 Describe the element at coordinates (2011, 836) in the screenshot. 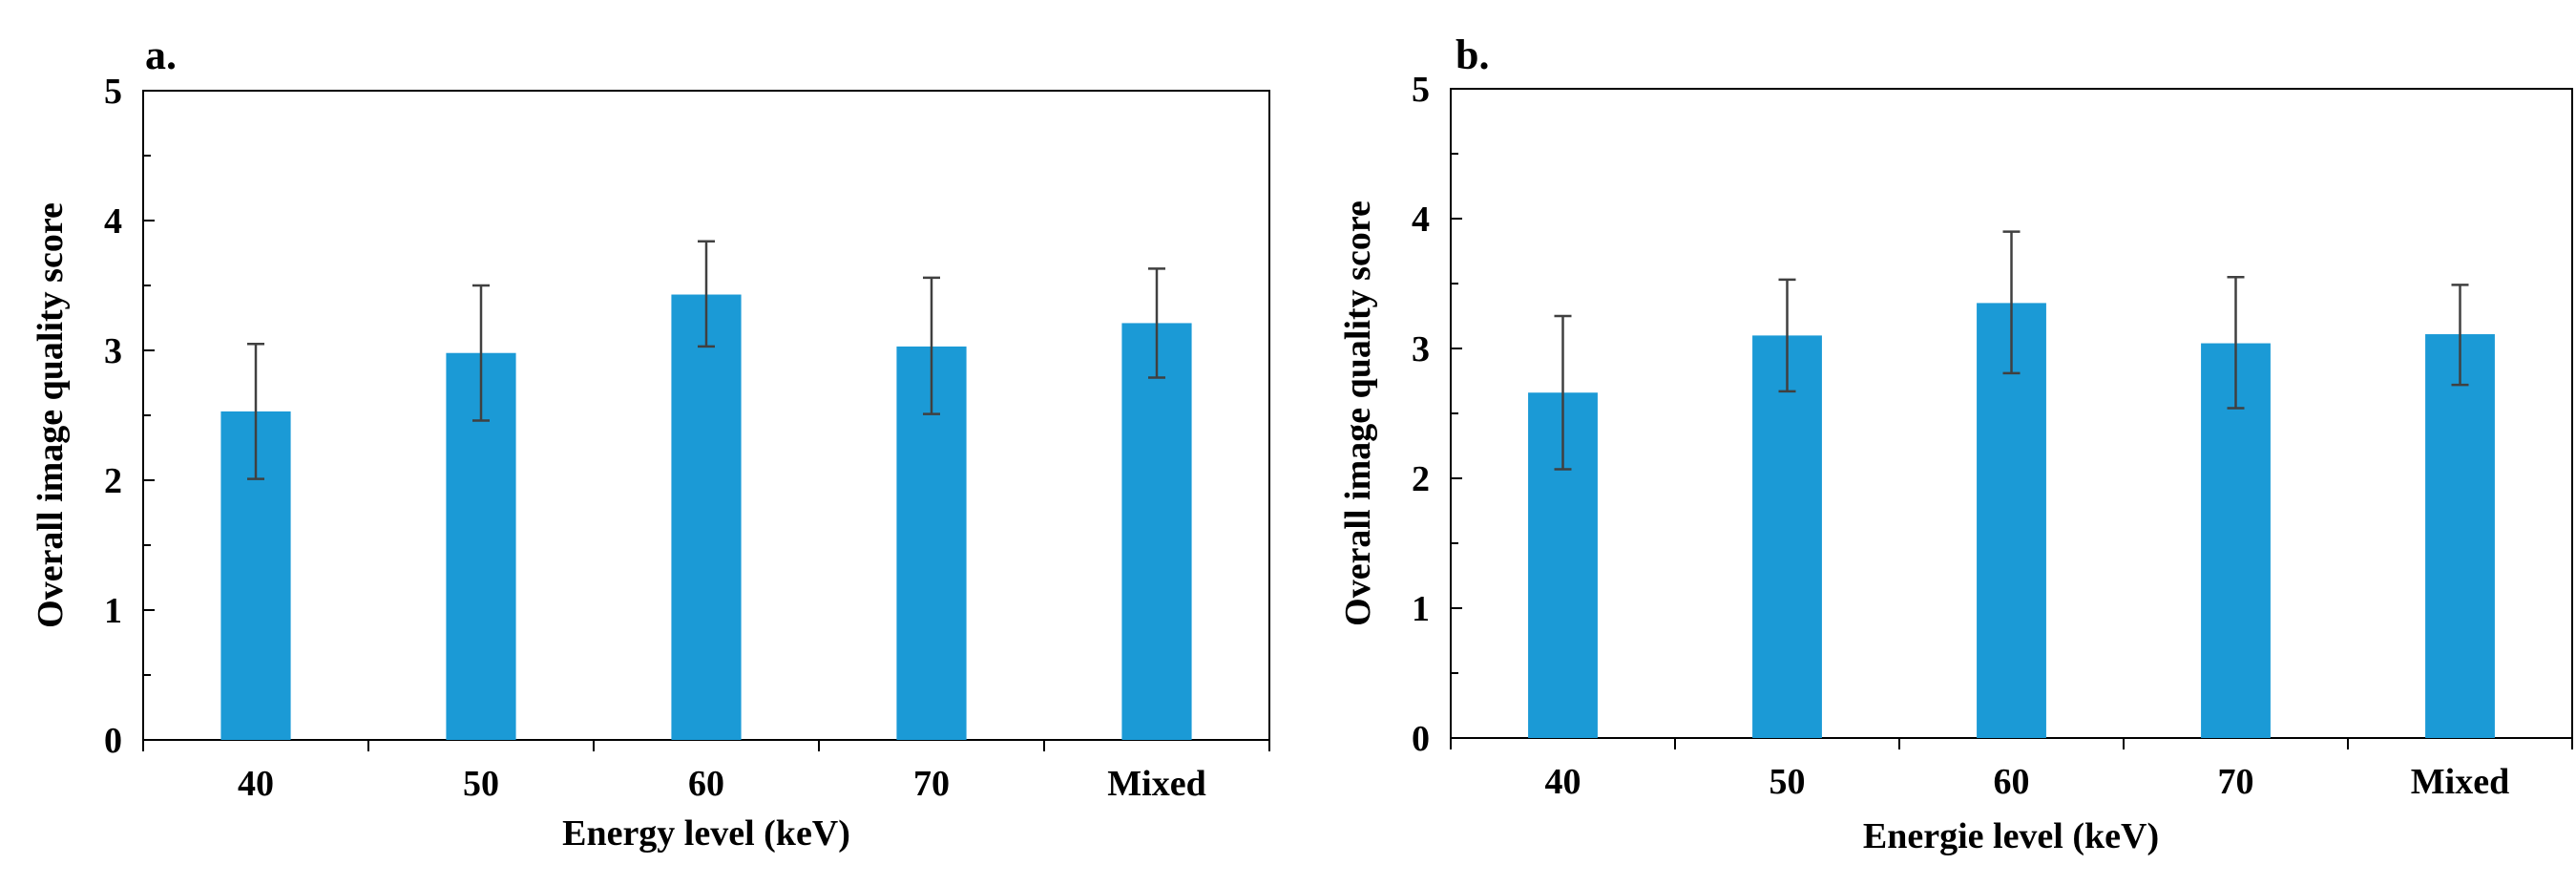

I see `x-axis-label: Energie level (keV)` at that location.